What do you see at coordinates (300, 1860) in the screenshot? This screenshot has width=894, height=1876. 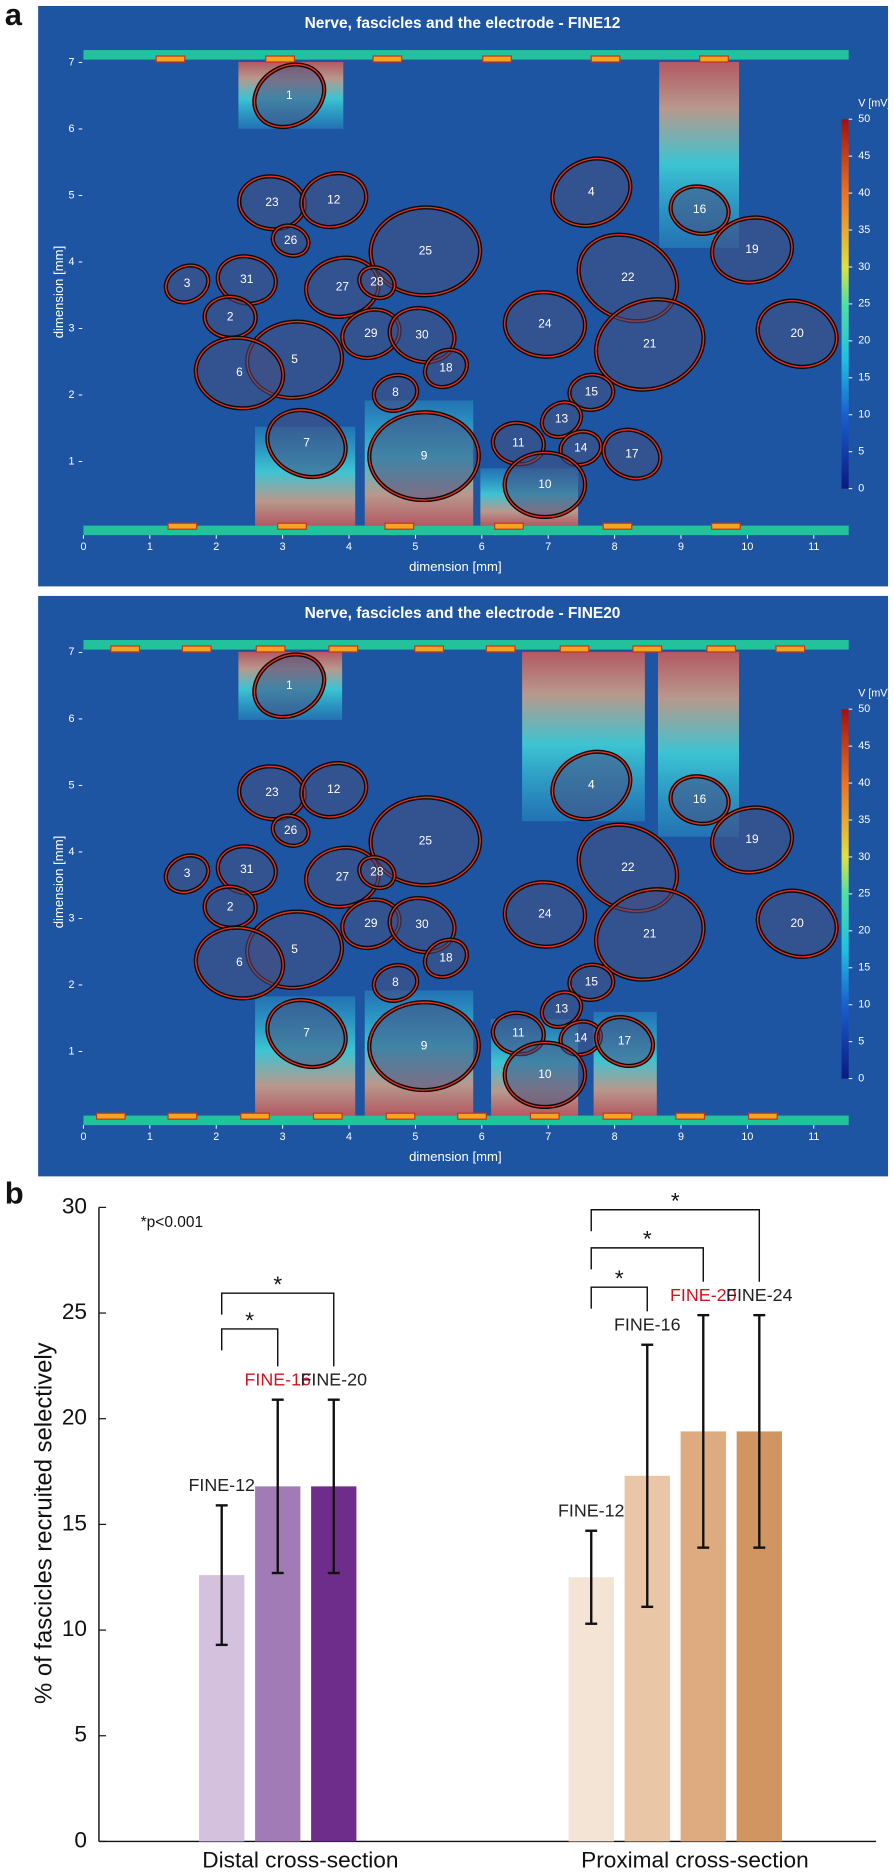 I see `category-label: Distal cross-section` at bounding box center [300, 1860].